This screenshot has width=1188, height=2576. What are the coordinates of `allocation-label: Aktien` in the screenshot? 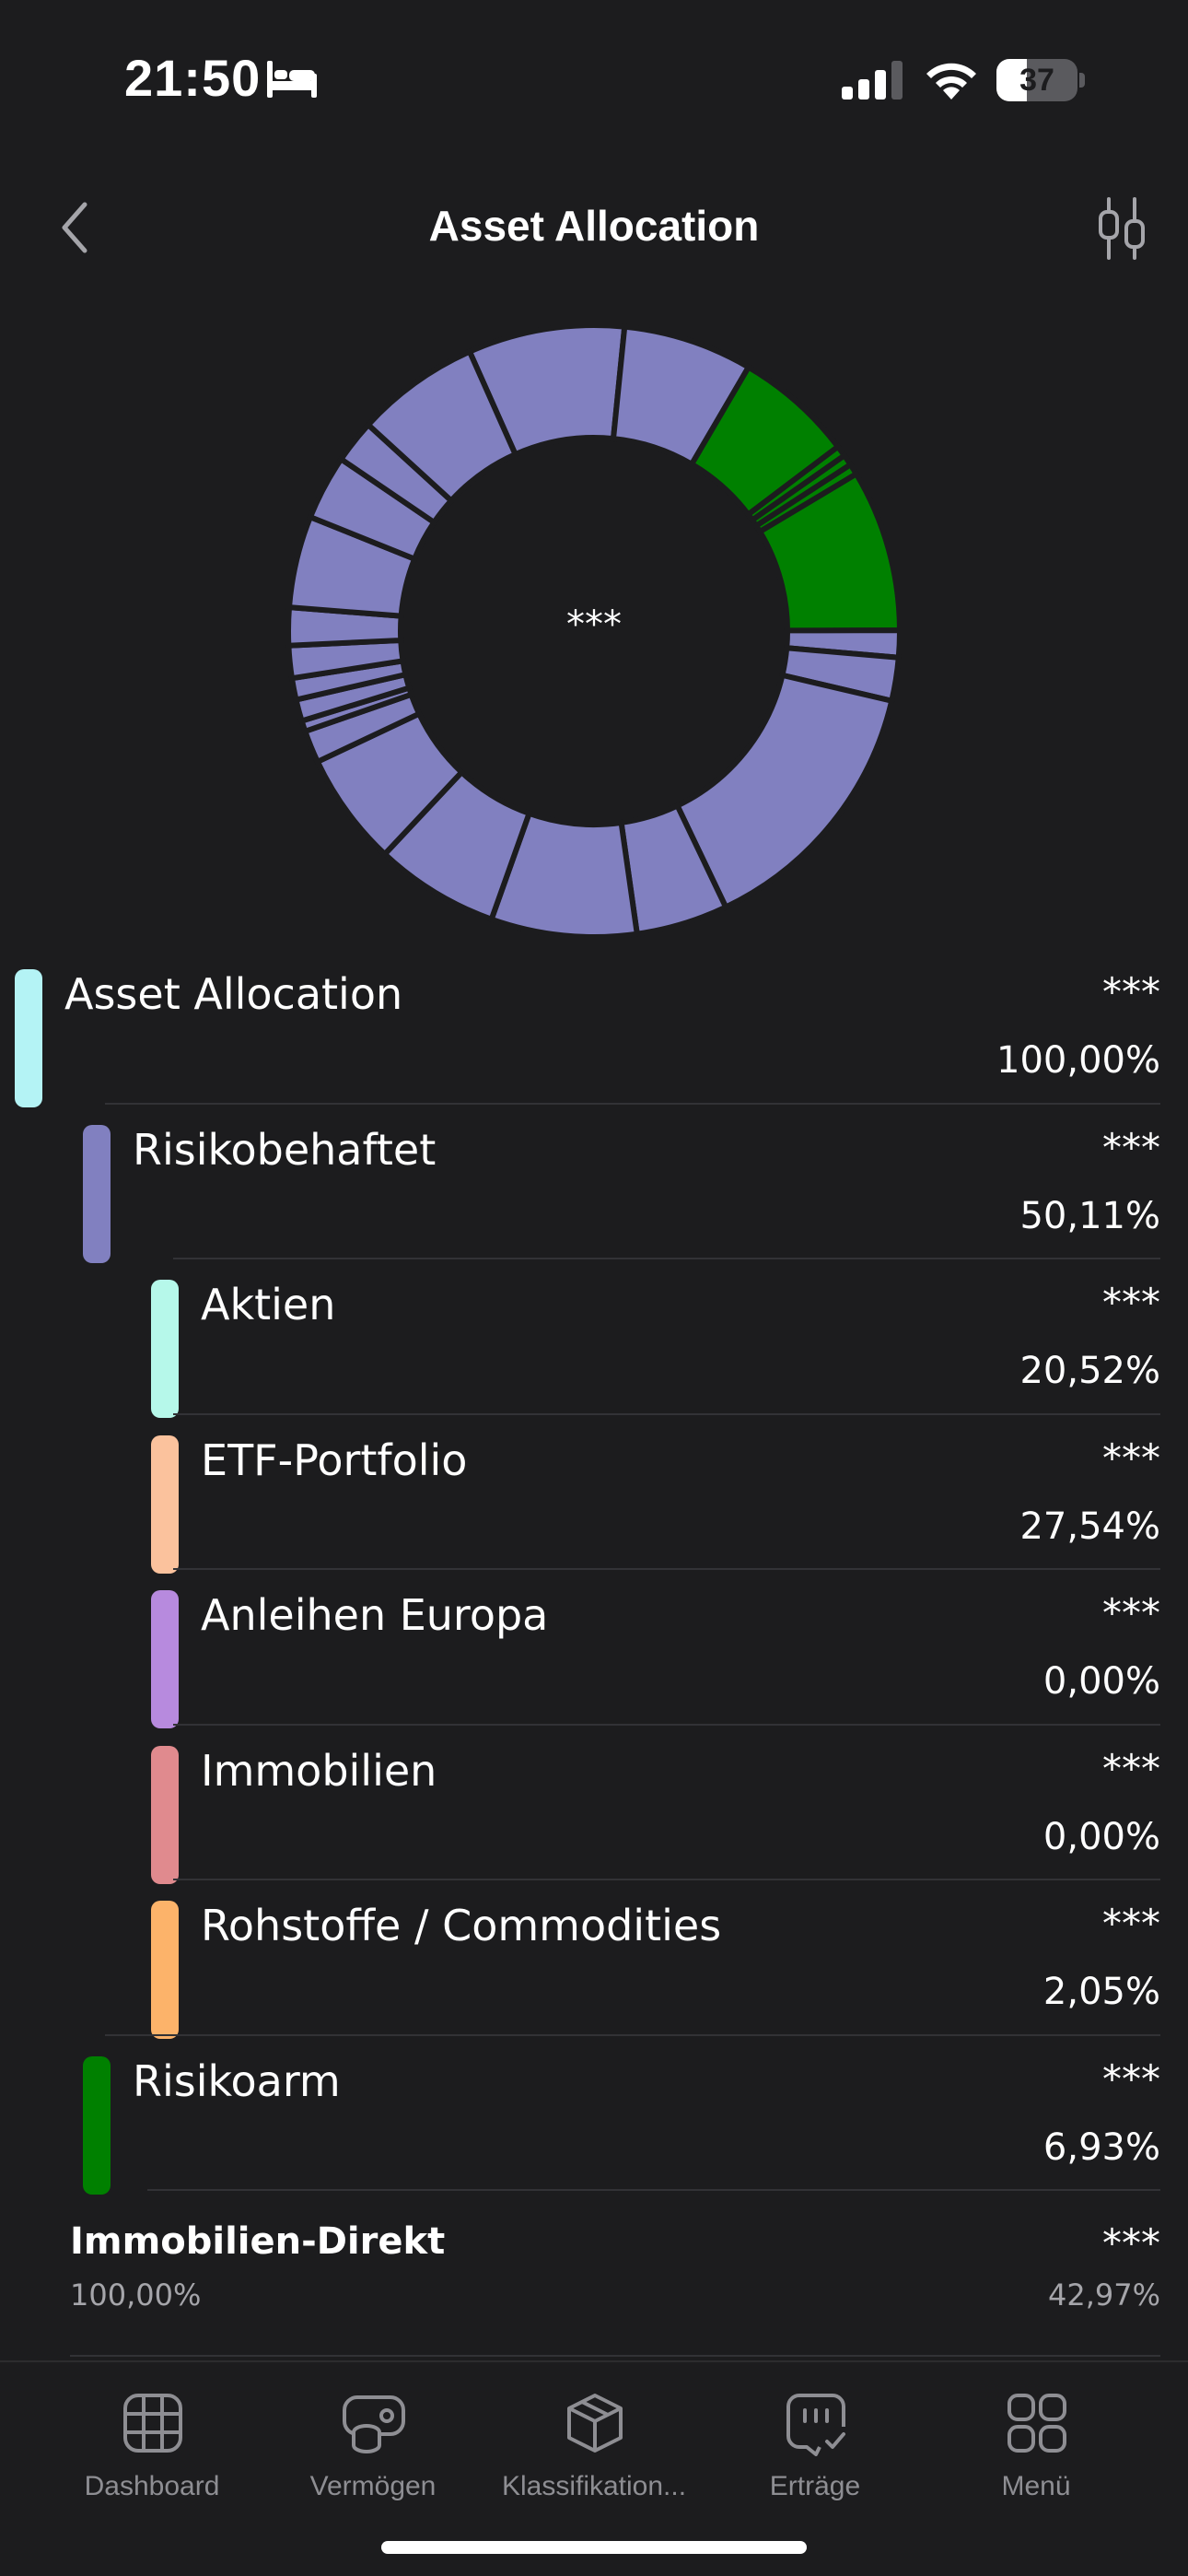 It's located at (268, 1304).